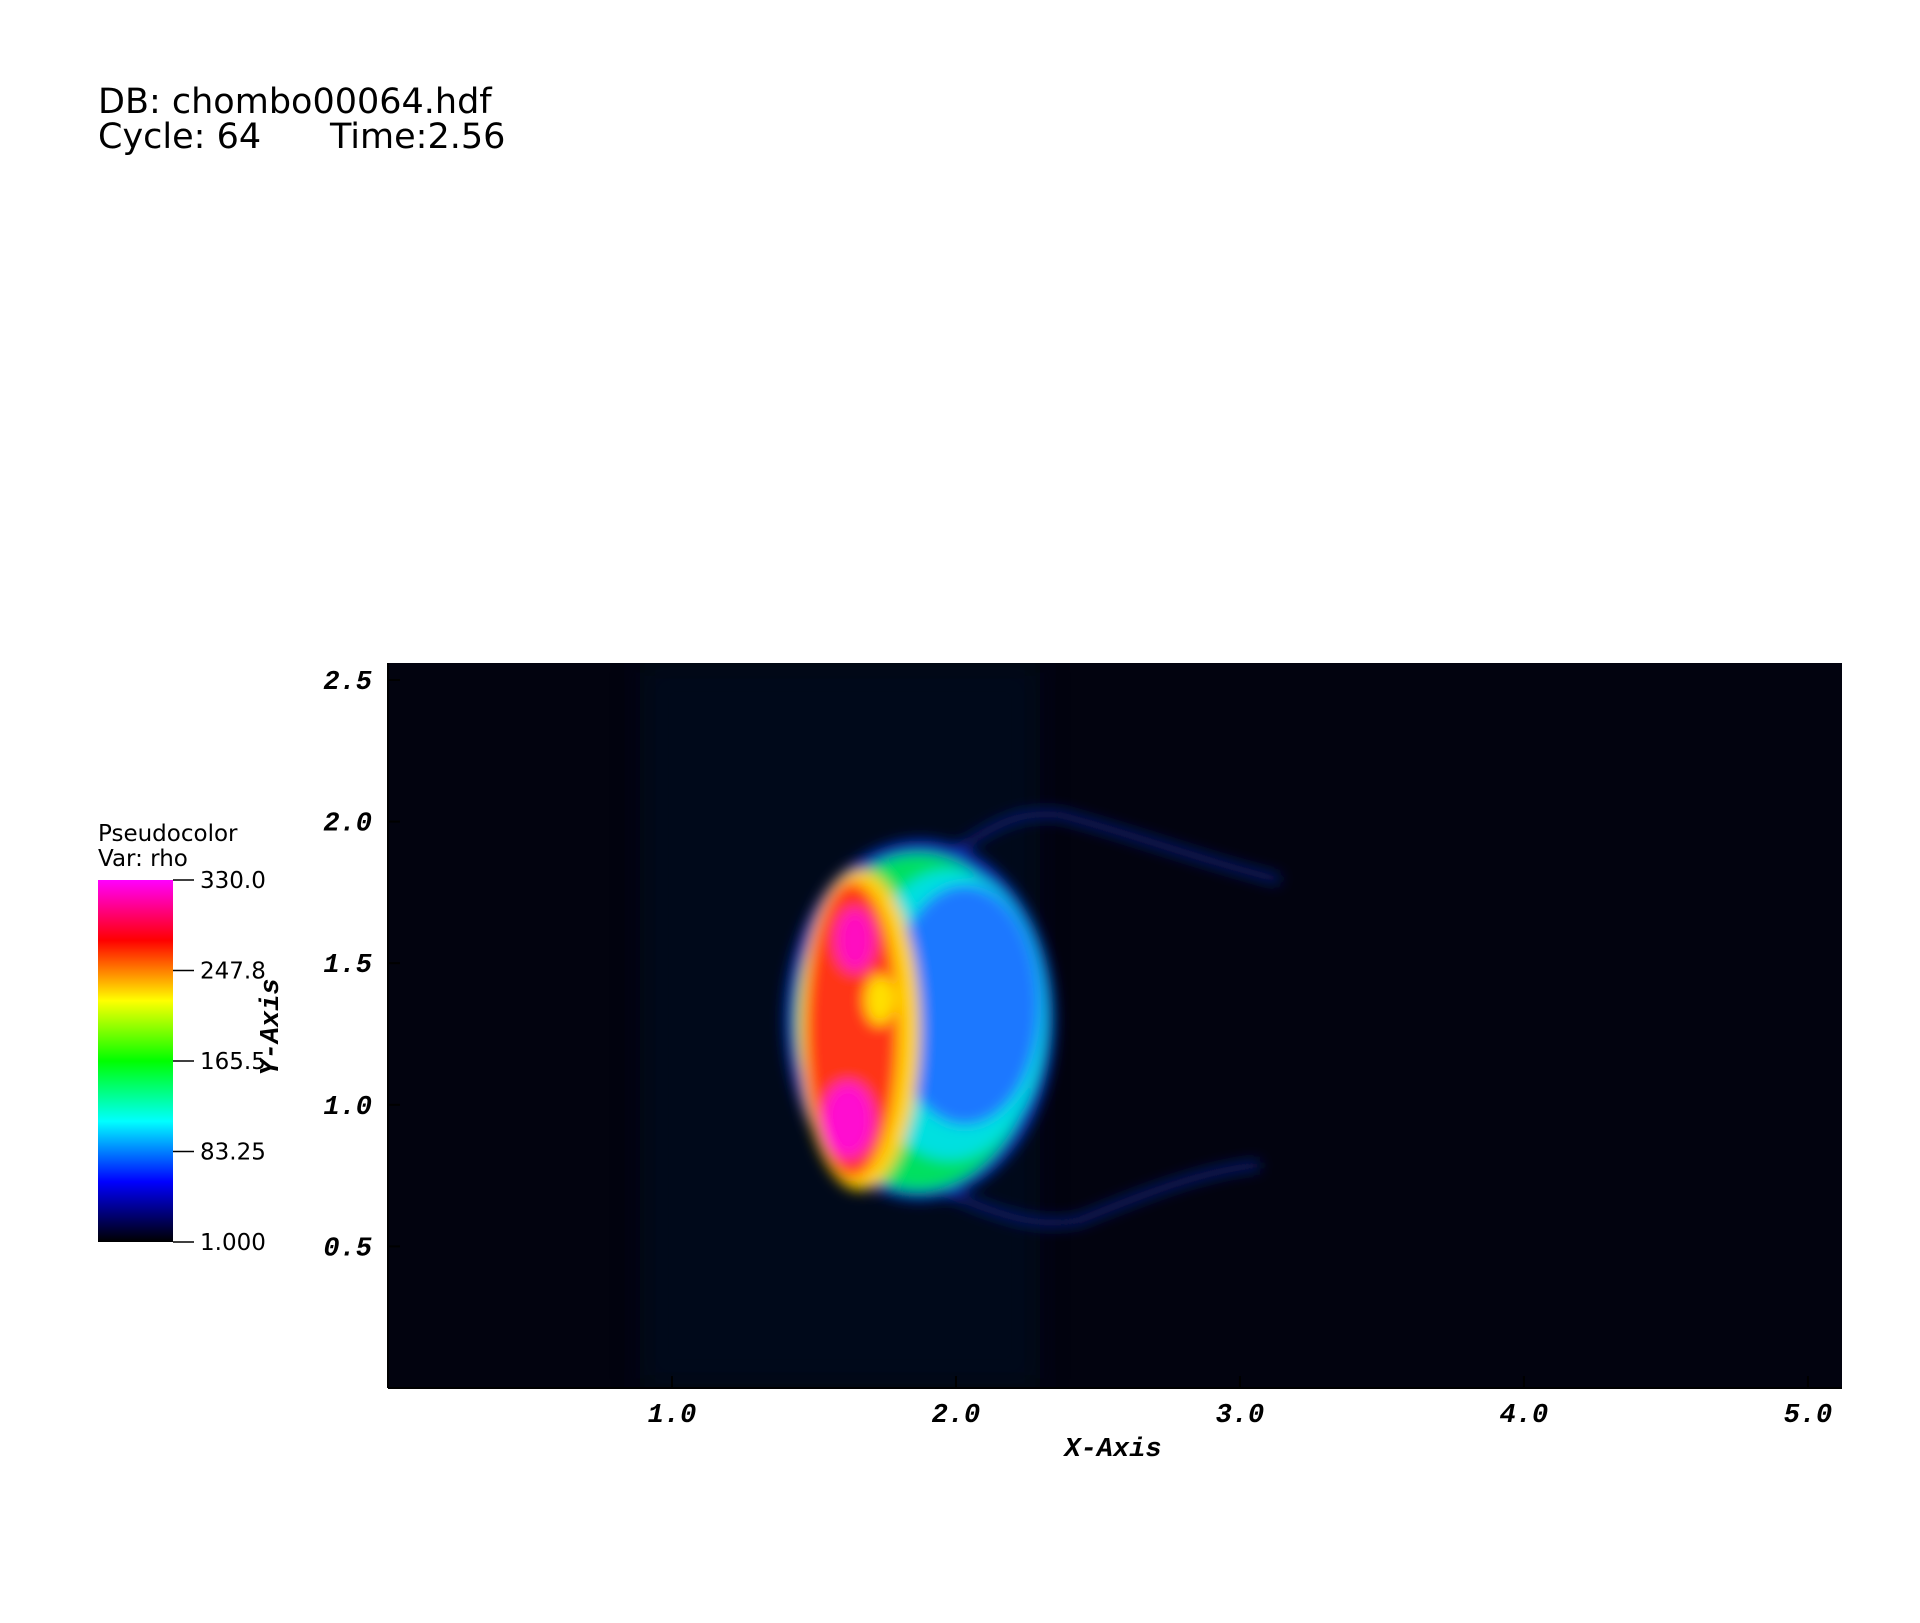 Image resolution: width=1920 pixels, height=1623 pixels. Describe the element at coordinates (168, 834) in the screenshot. I see `legend-title: Pseudocolor` at that location.